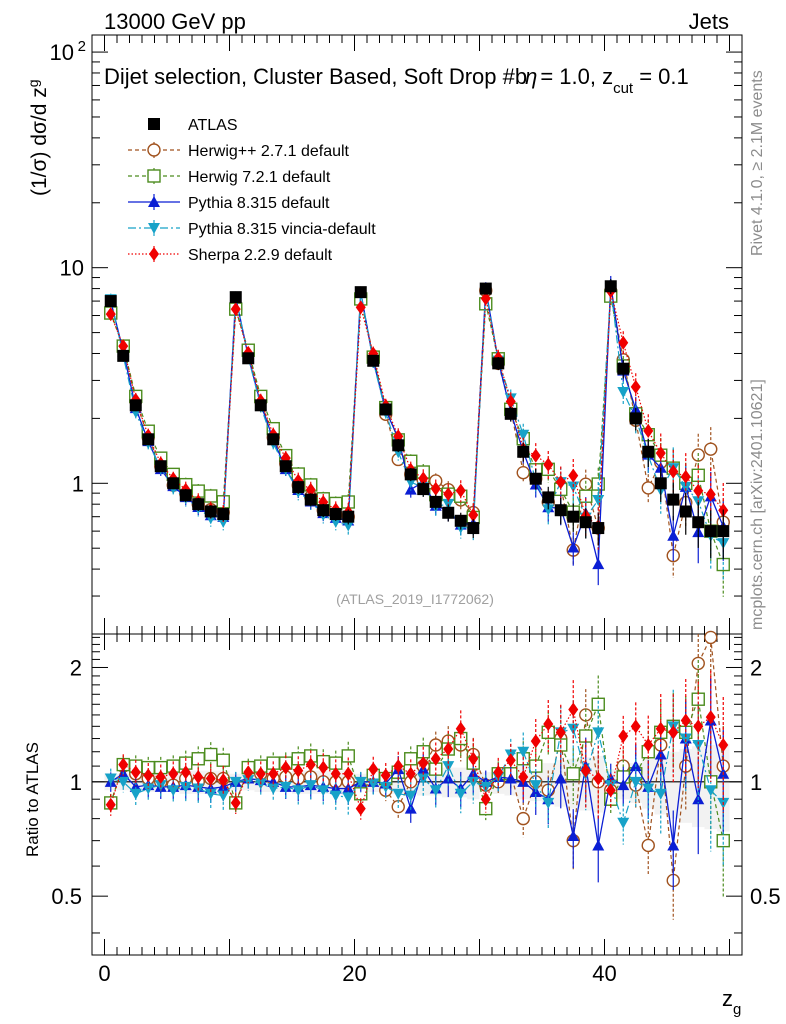  I want to click on title-condition-tail: = 0.1, so click(661, 76).